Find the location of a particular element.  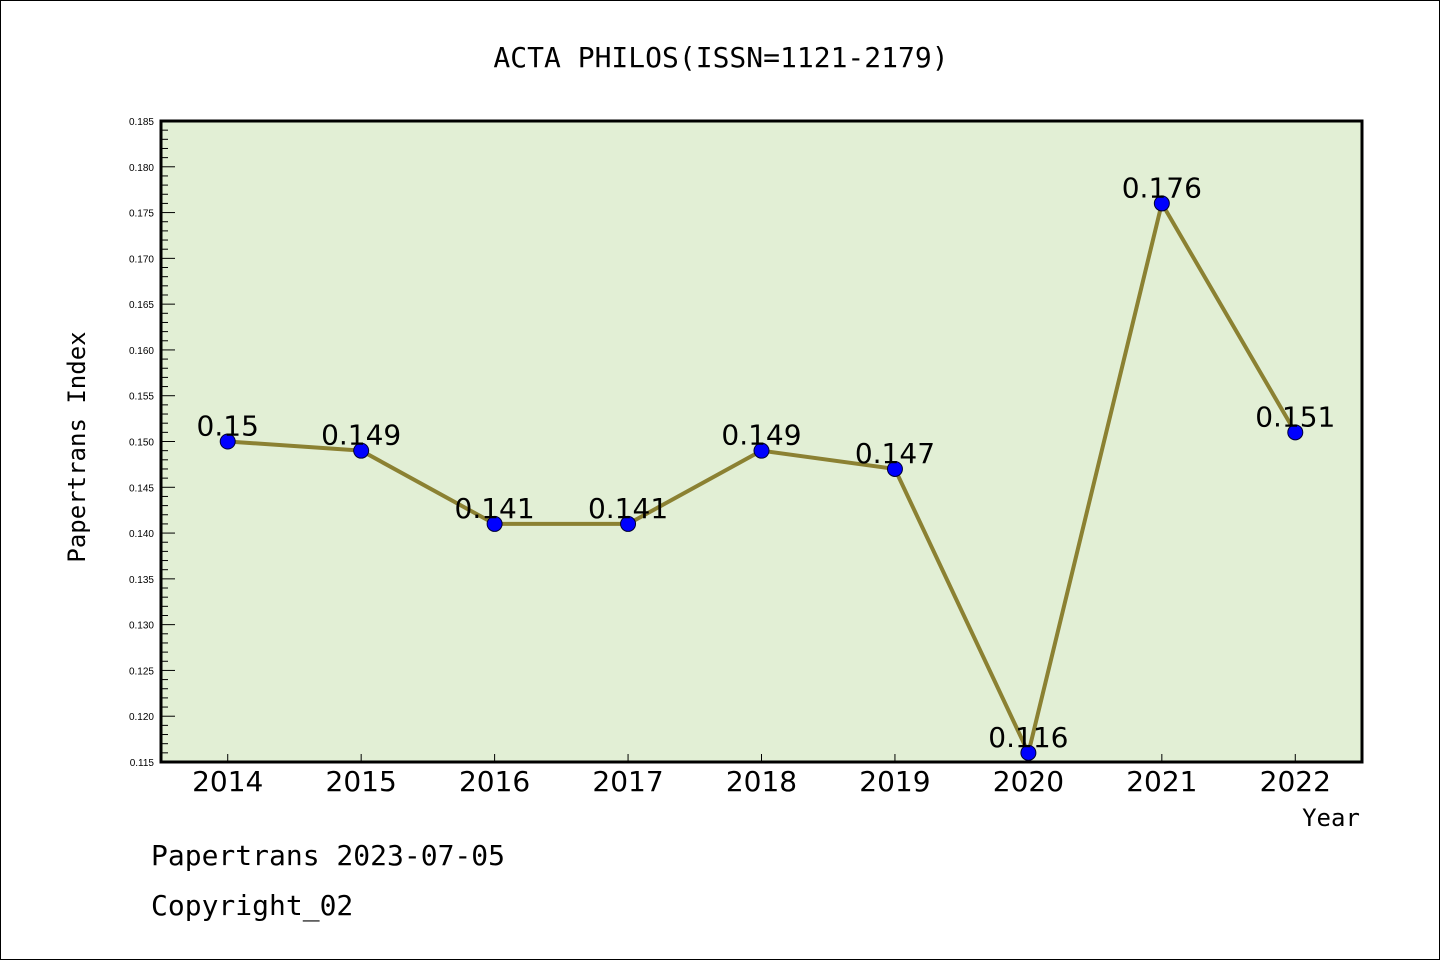

x-tick-label: 2019 is located at coordinates (894, 781).